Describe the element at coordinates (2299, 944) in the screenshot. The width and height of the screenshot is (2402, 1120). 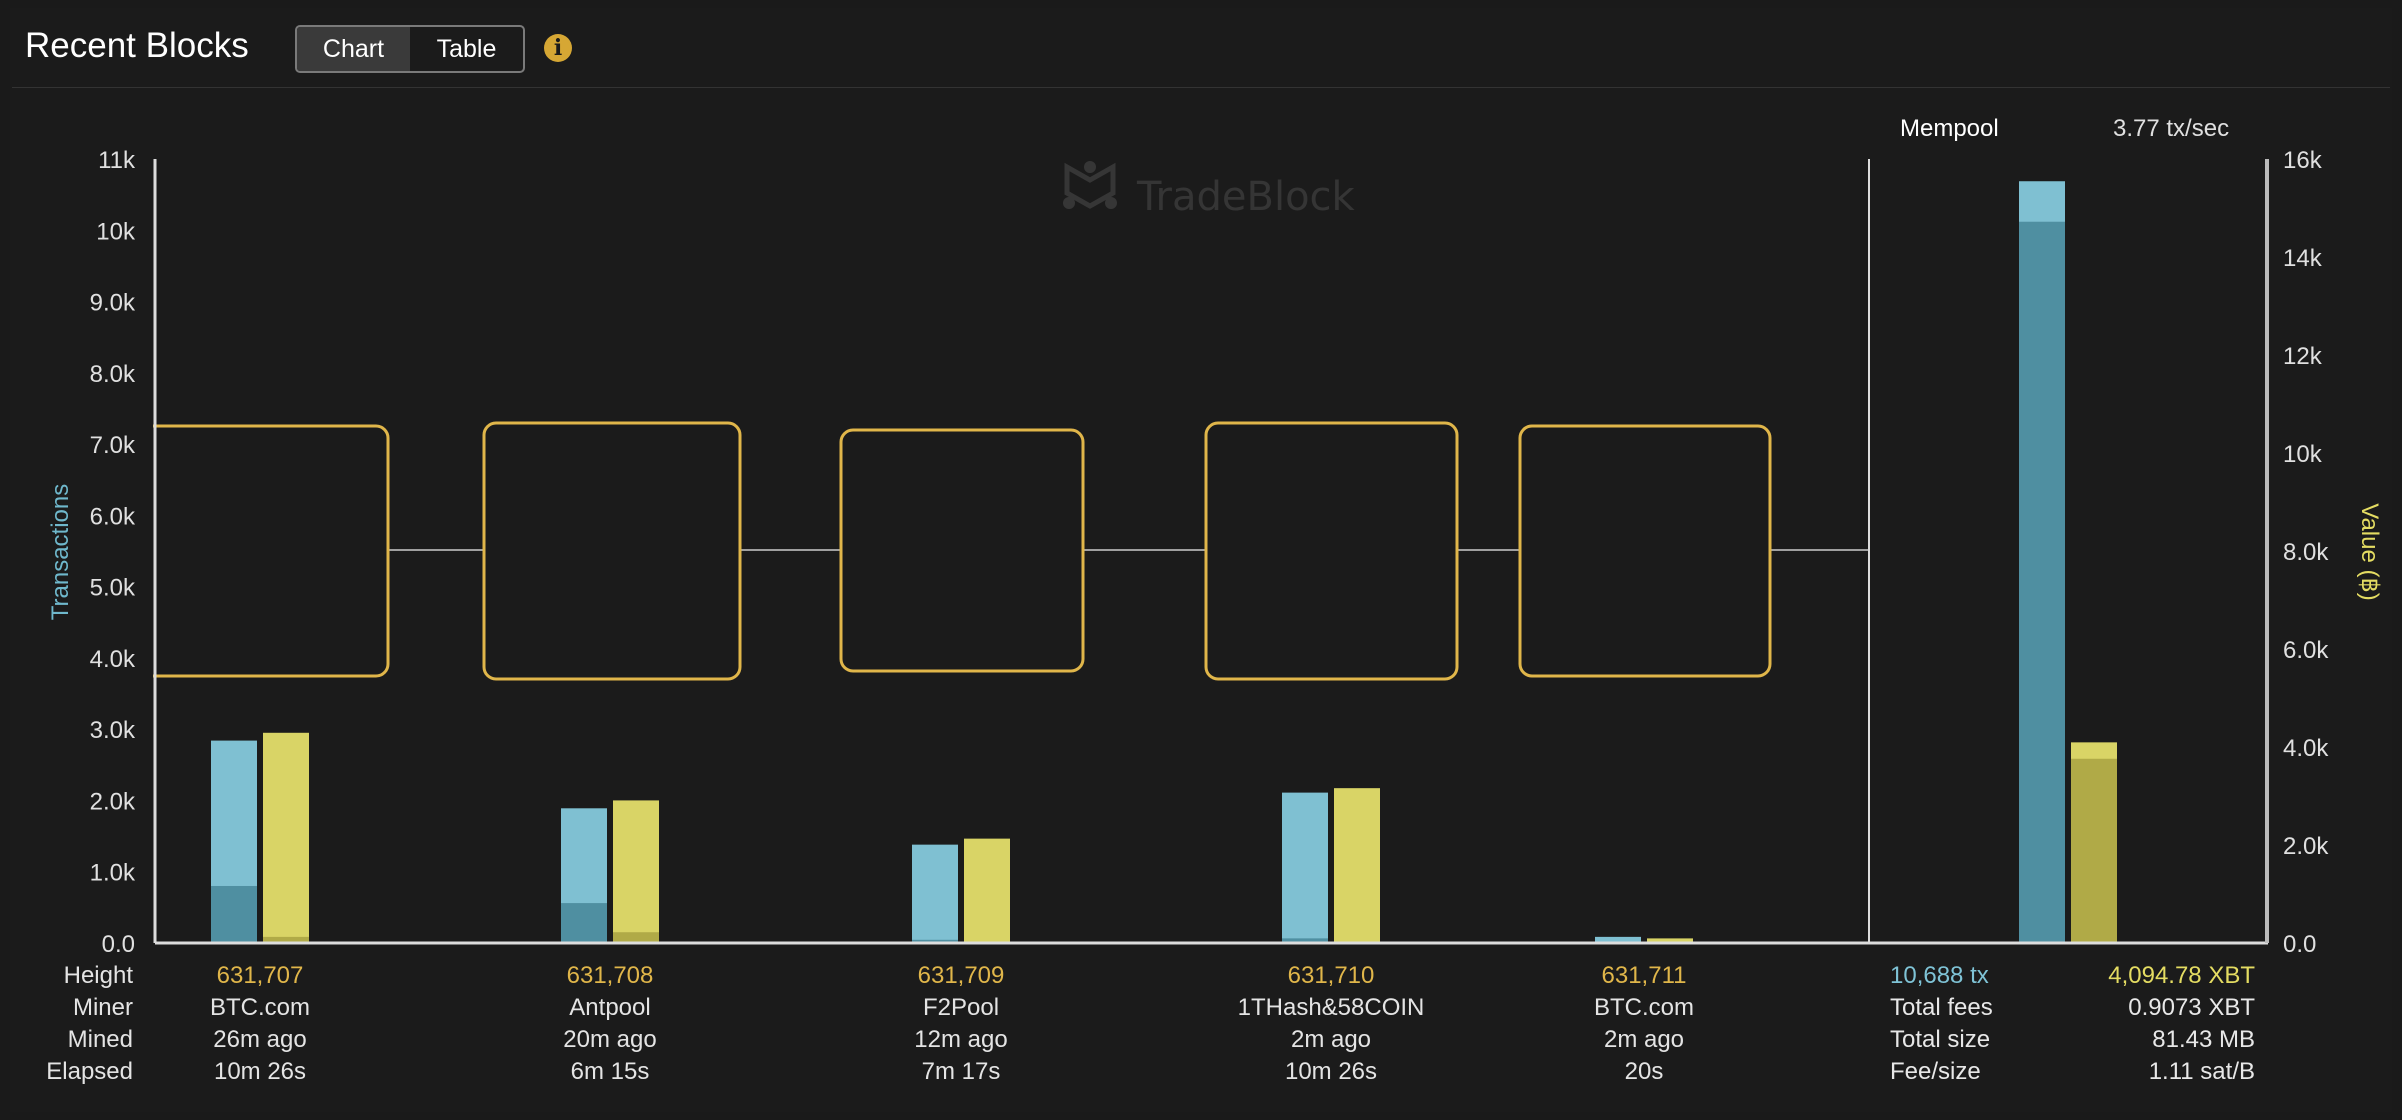
I see `y-right-tick: 0.0` at that location.